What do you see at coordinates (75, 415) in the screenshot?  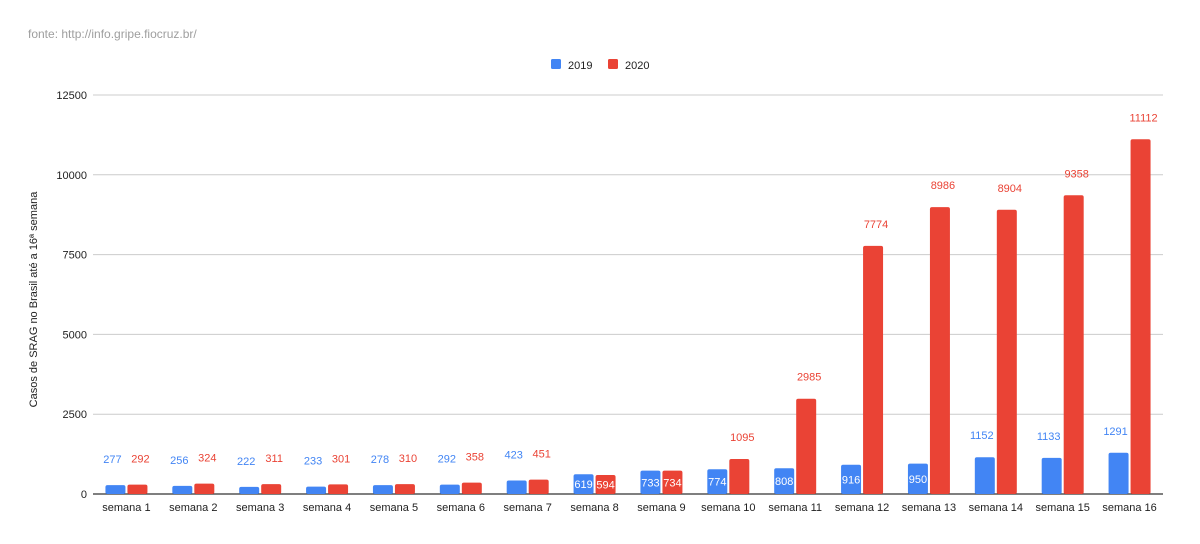 I see `y-tick-label: 2500` at bounding box center [75, 415].